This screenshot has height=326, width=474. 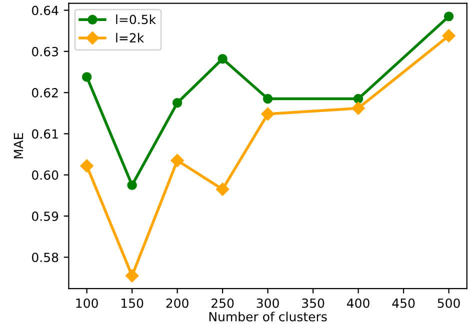 I want to click on y-axis-title: MAE, so click(x=19, y=145).